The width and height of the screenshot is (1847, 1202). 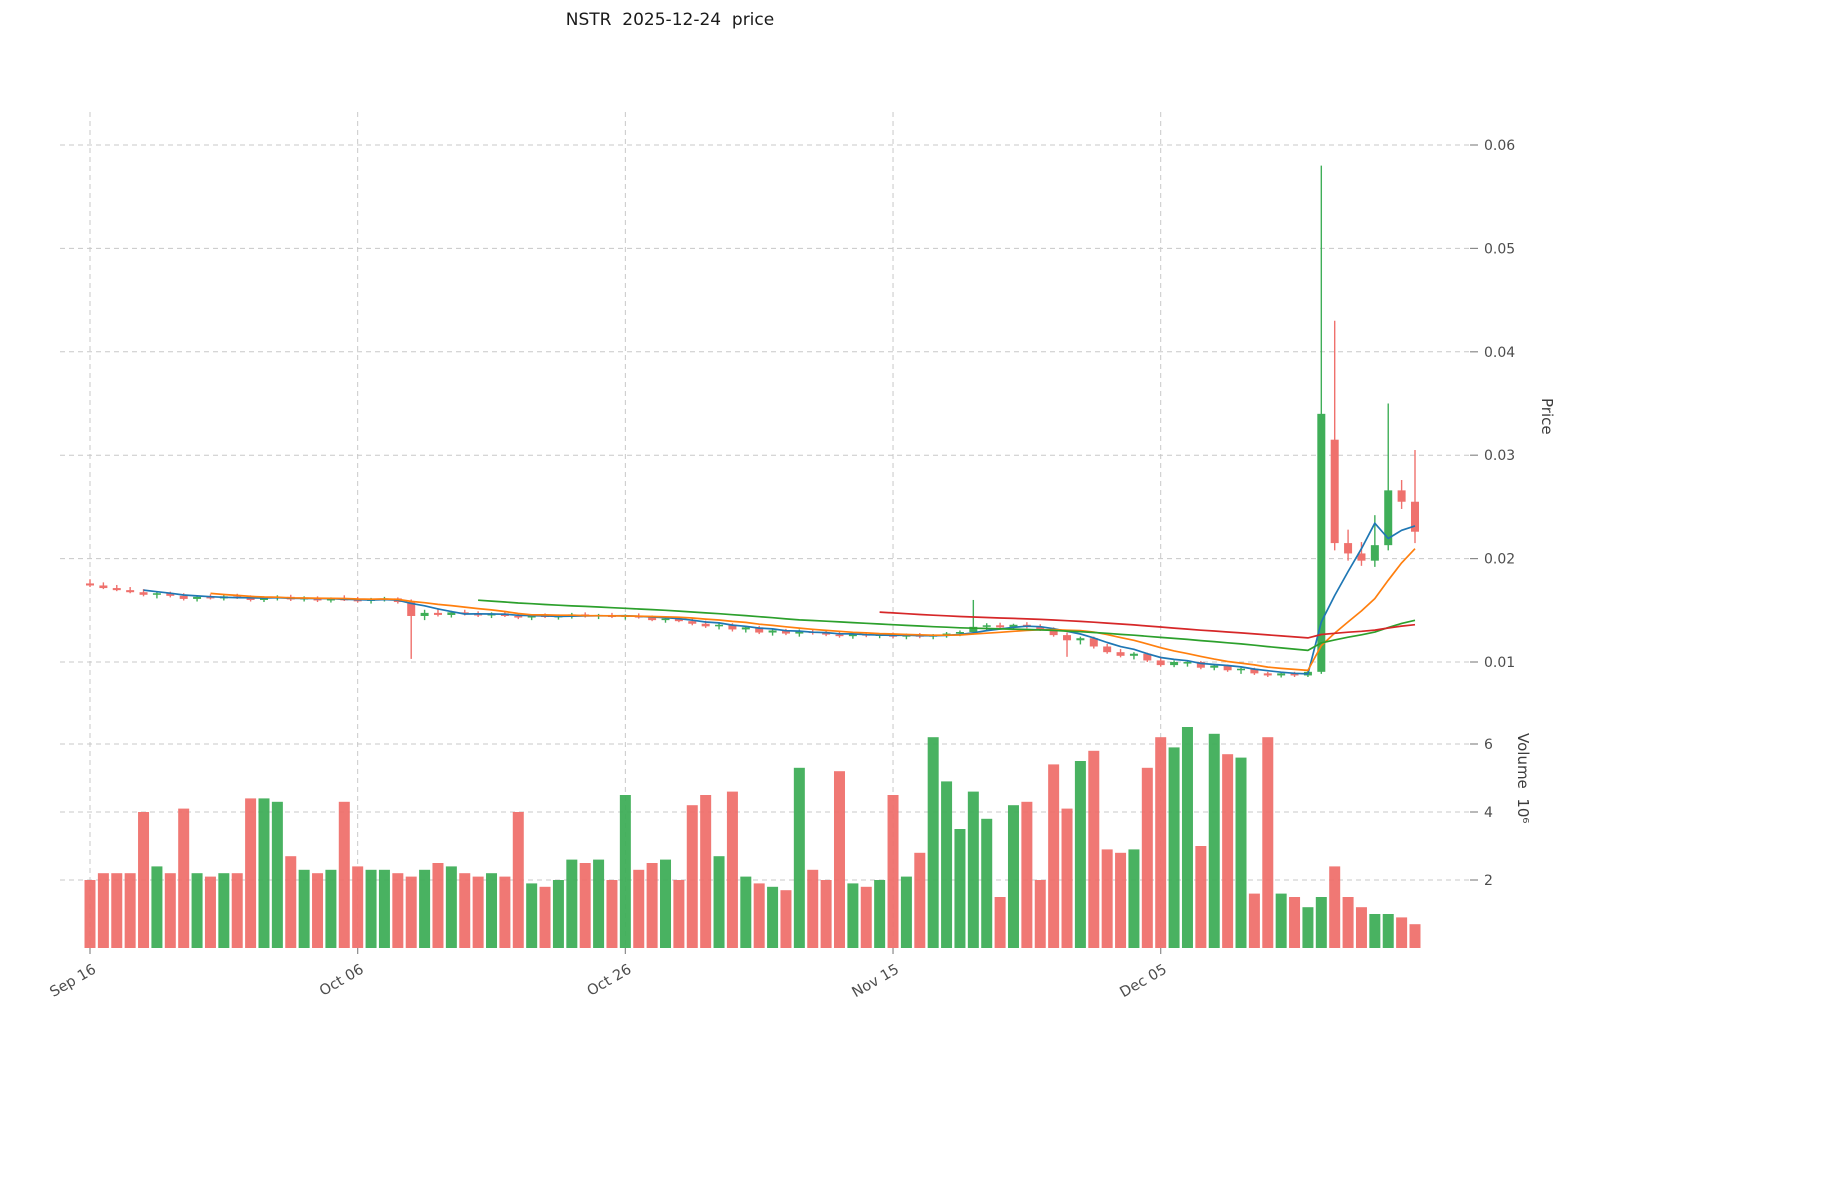 What do you see at coordinates (1499, 663) in the screenshot?
I see `price-tick-label: 0.01` at bounding box center [1499, 663].